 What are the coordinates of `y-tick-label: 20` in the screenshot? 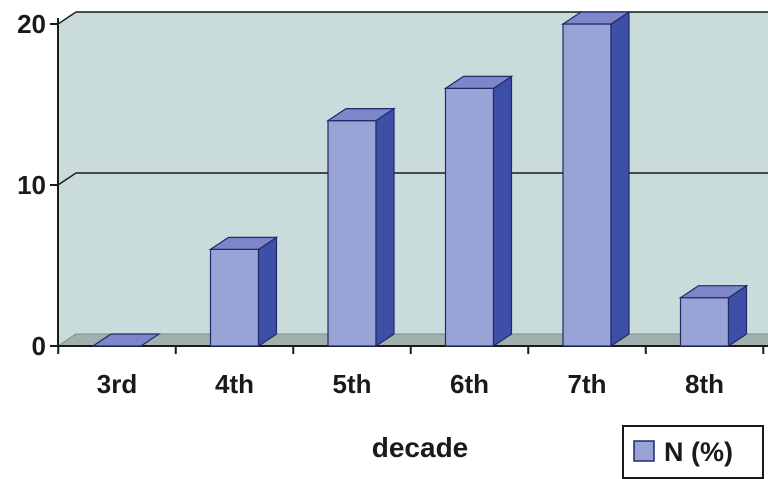 It's located at (31, 24).